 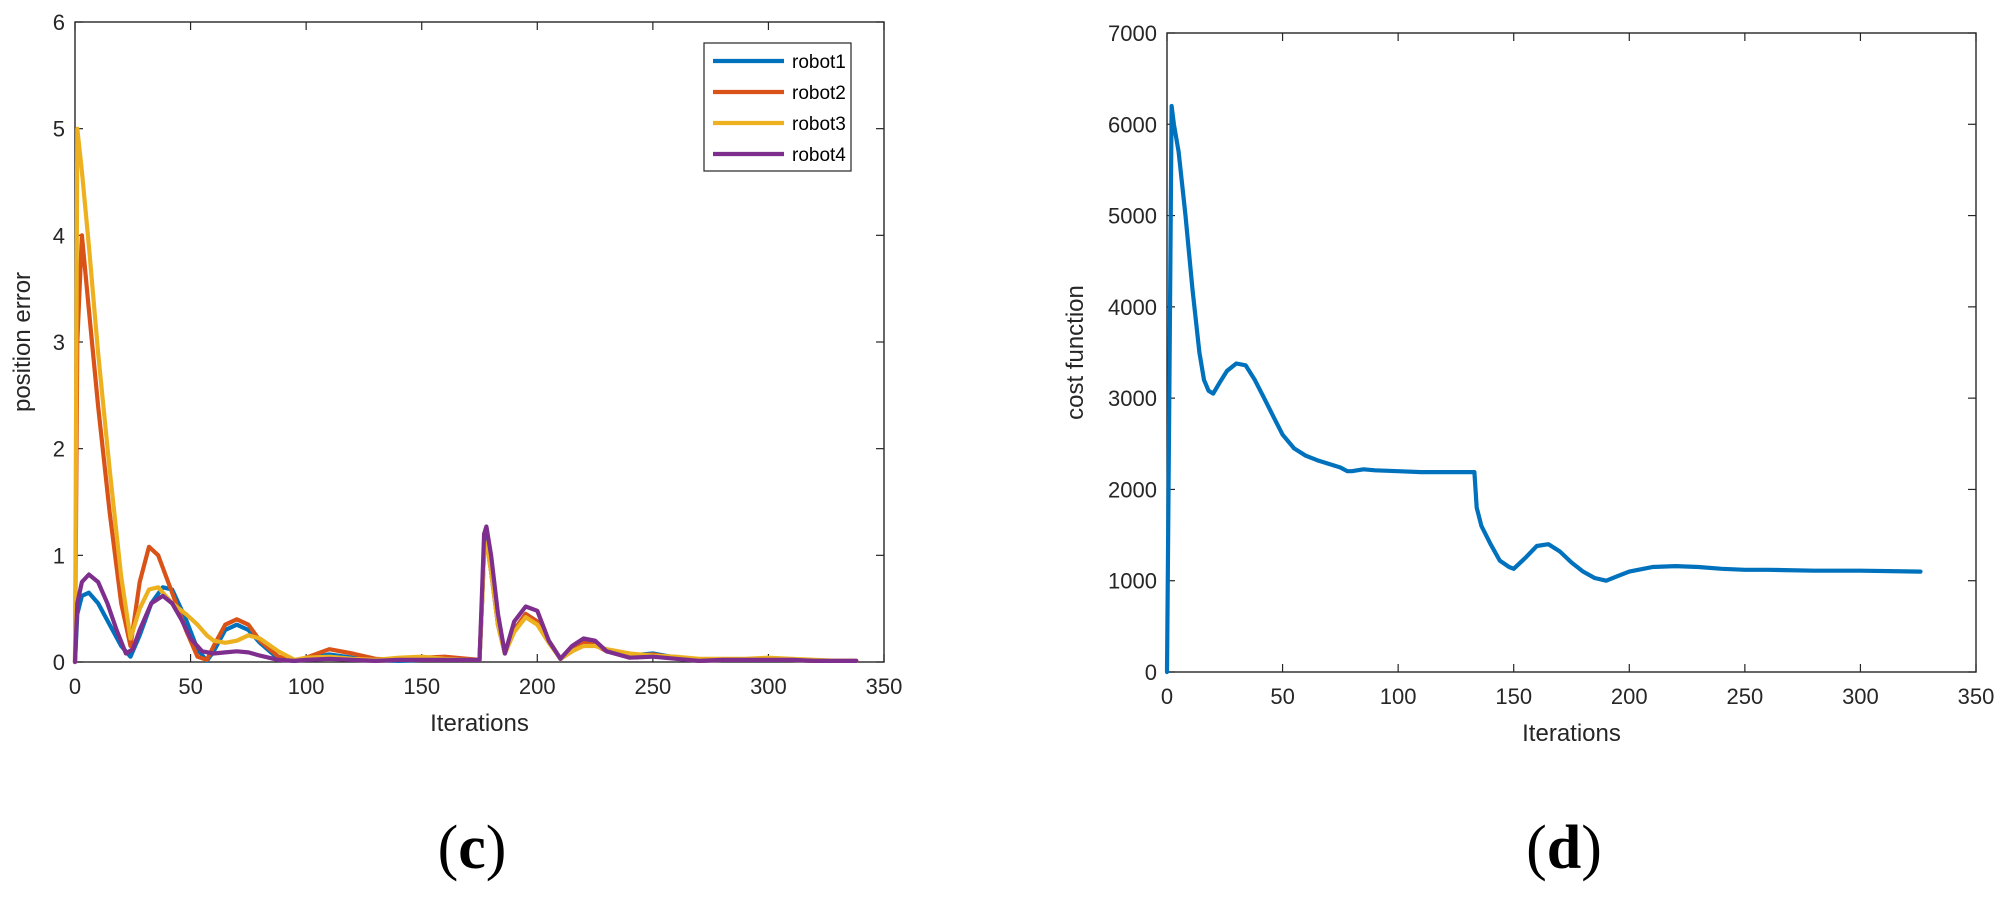 I want to click on y-tick-label: 7000, so click(x=1132, y=33).